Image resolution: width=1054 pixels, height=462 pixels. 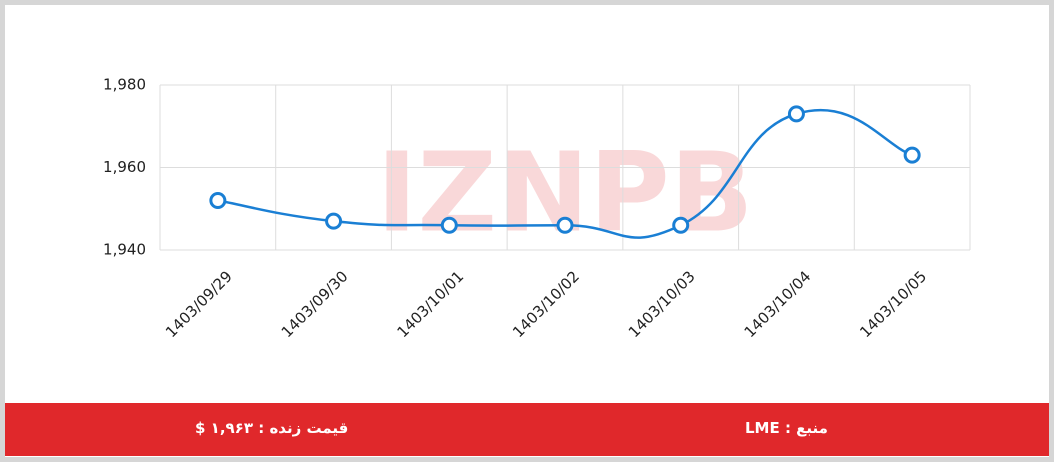 I want to click on watermark: IZNPB, so click(x=564, y=192).